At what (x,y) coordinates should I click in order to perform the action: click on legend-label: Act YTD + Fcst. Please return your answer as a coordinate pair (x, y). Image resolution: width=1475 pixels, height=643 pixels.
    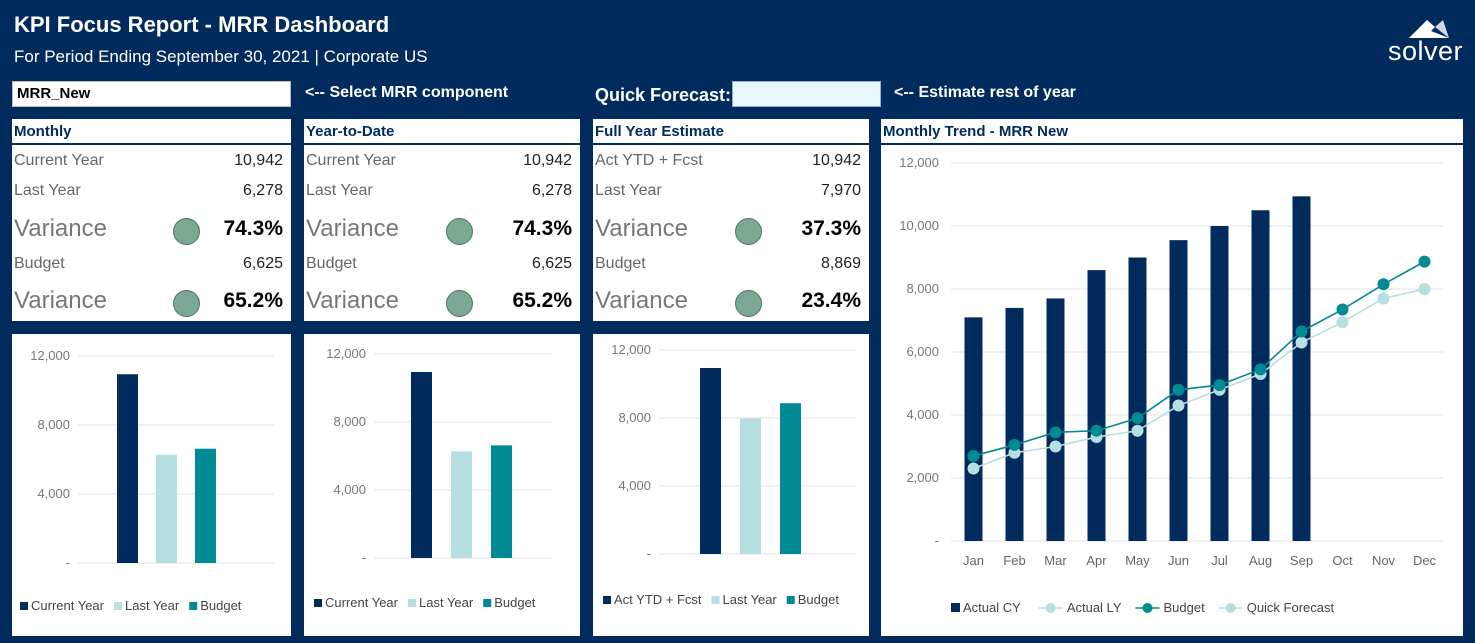
    Looking at the image, I should click on (658, 599).